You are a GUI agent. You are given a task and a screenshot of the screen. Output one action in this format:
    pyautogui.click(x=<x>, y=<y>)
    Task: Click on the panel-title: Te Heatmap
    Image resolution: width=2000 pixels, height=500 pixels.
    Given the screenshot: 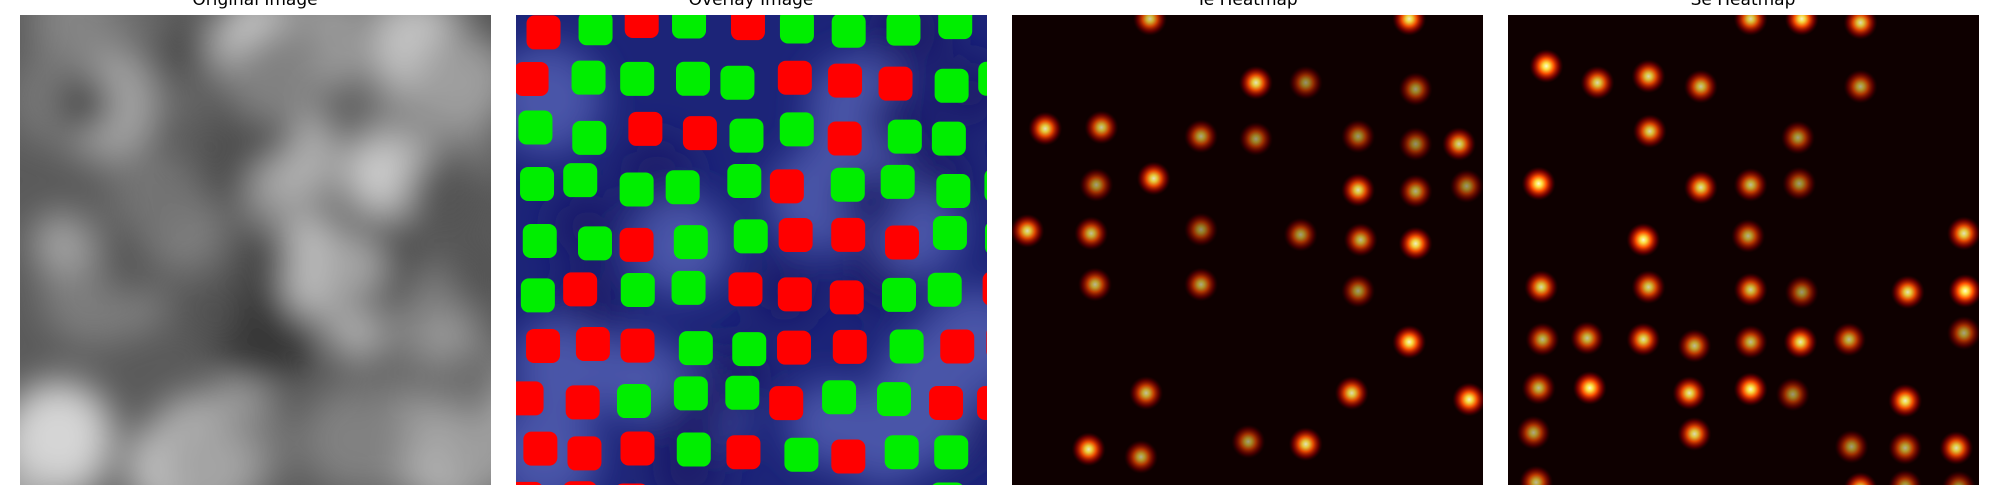 What is the action you would take?
    pyautogui.click(x=1246, y=5)
    